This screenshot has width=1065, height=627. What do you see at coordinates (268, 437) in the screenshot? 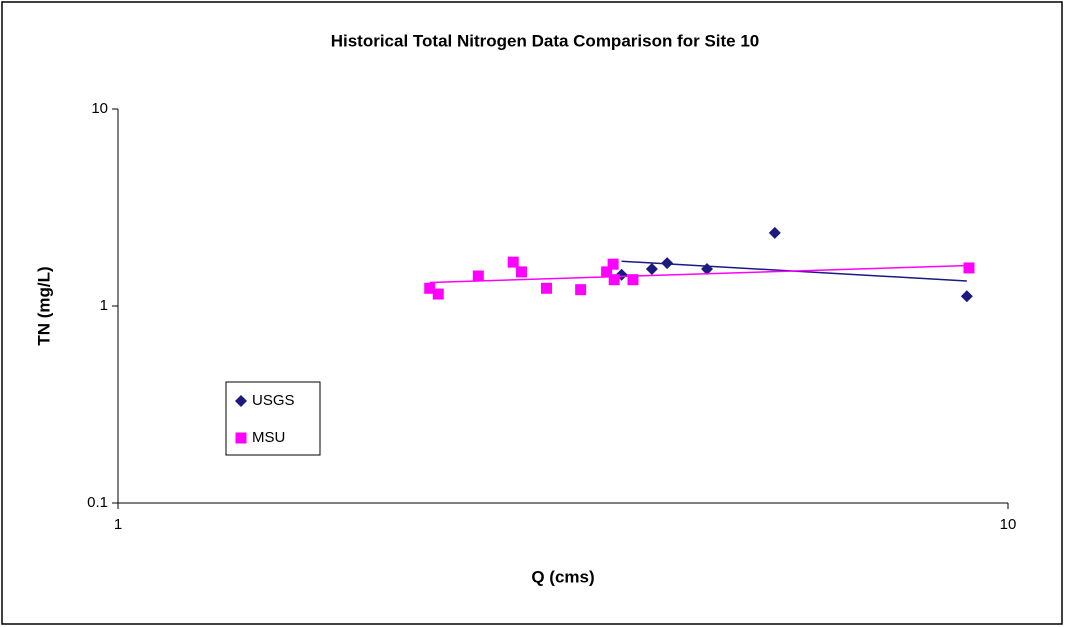
I see `legend-label: MSU` at bounding box center [268, 437].